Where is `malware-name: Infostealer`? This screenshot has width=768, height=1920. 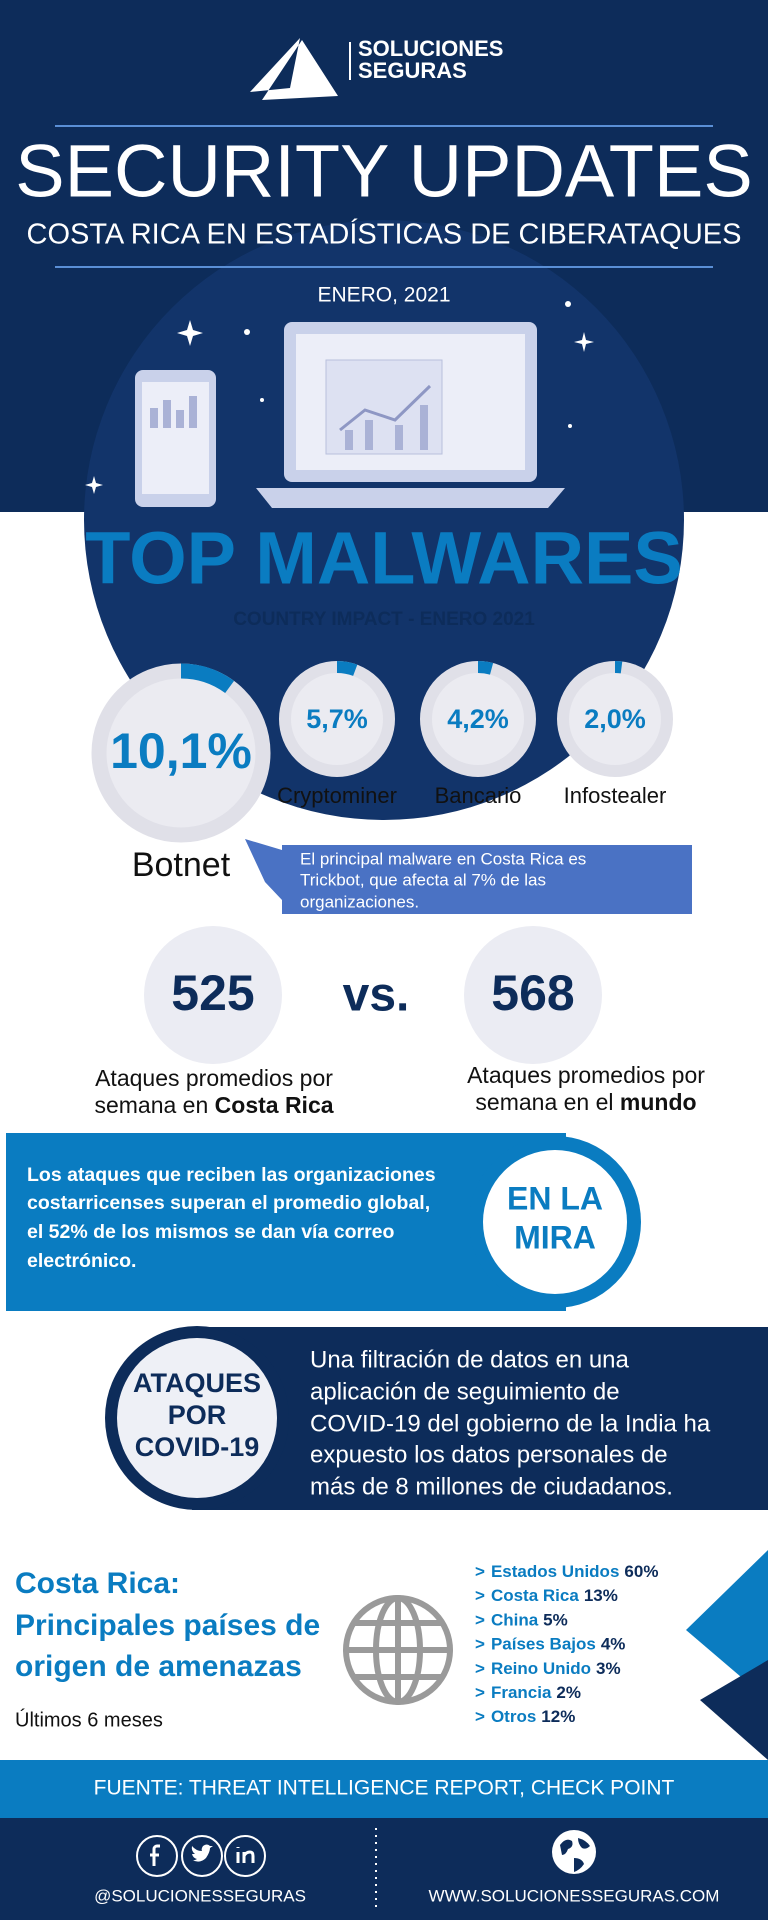 malware-name: Infostealer is located at coordinates (615, 795).